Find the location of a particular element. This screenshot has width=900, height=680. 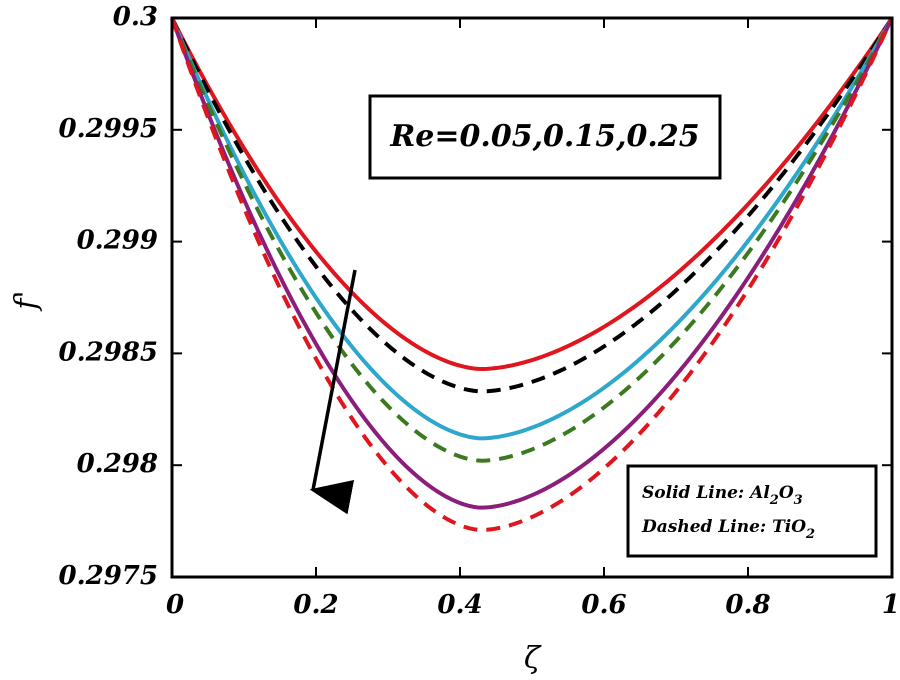

legend-dashed-entry: Dashed Line: TiO2 is located at coordinates (728, 529).